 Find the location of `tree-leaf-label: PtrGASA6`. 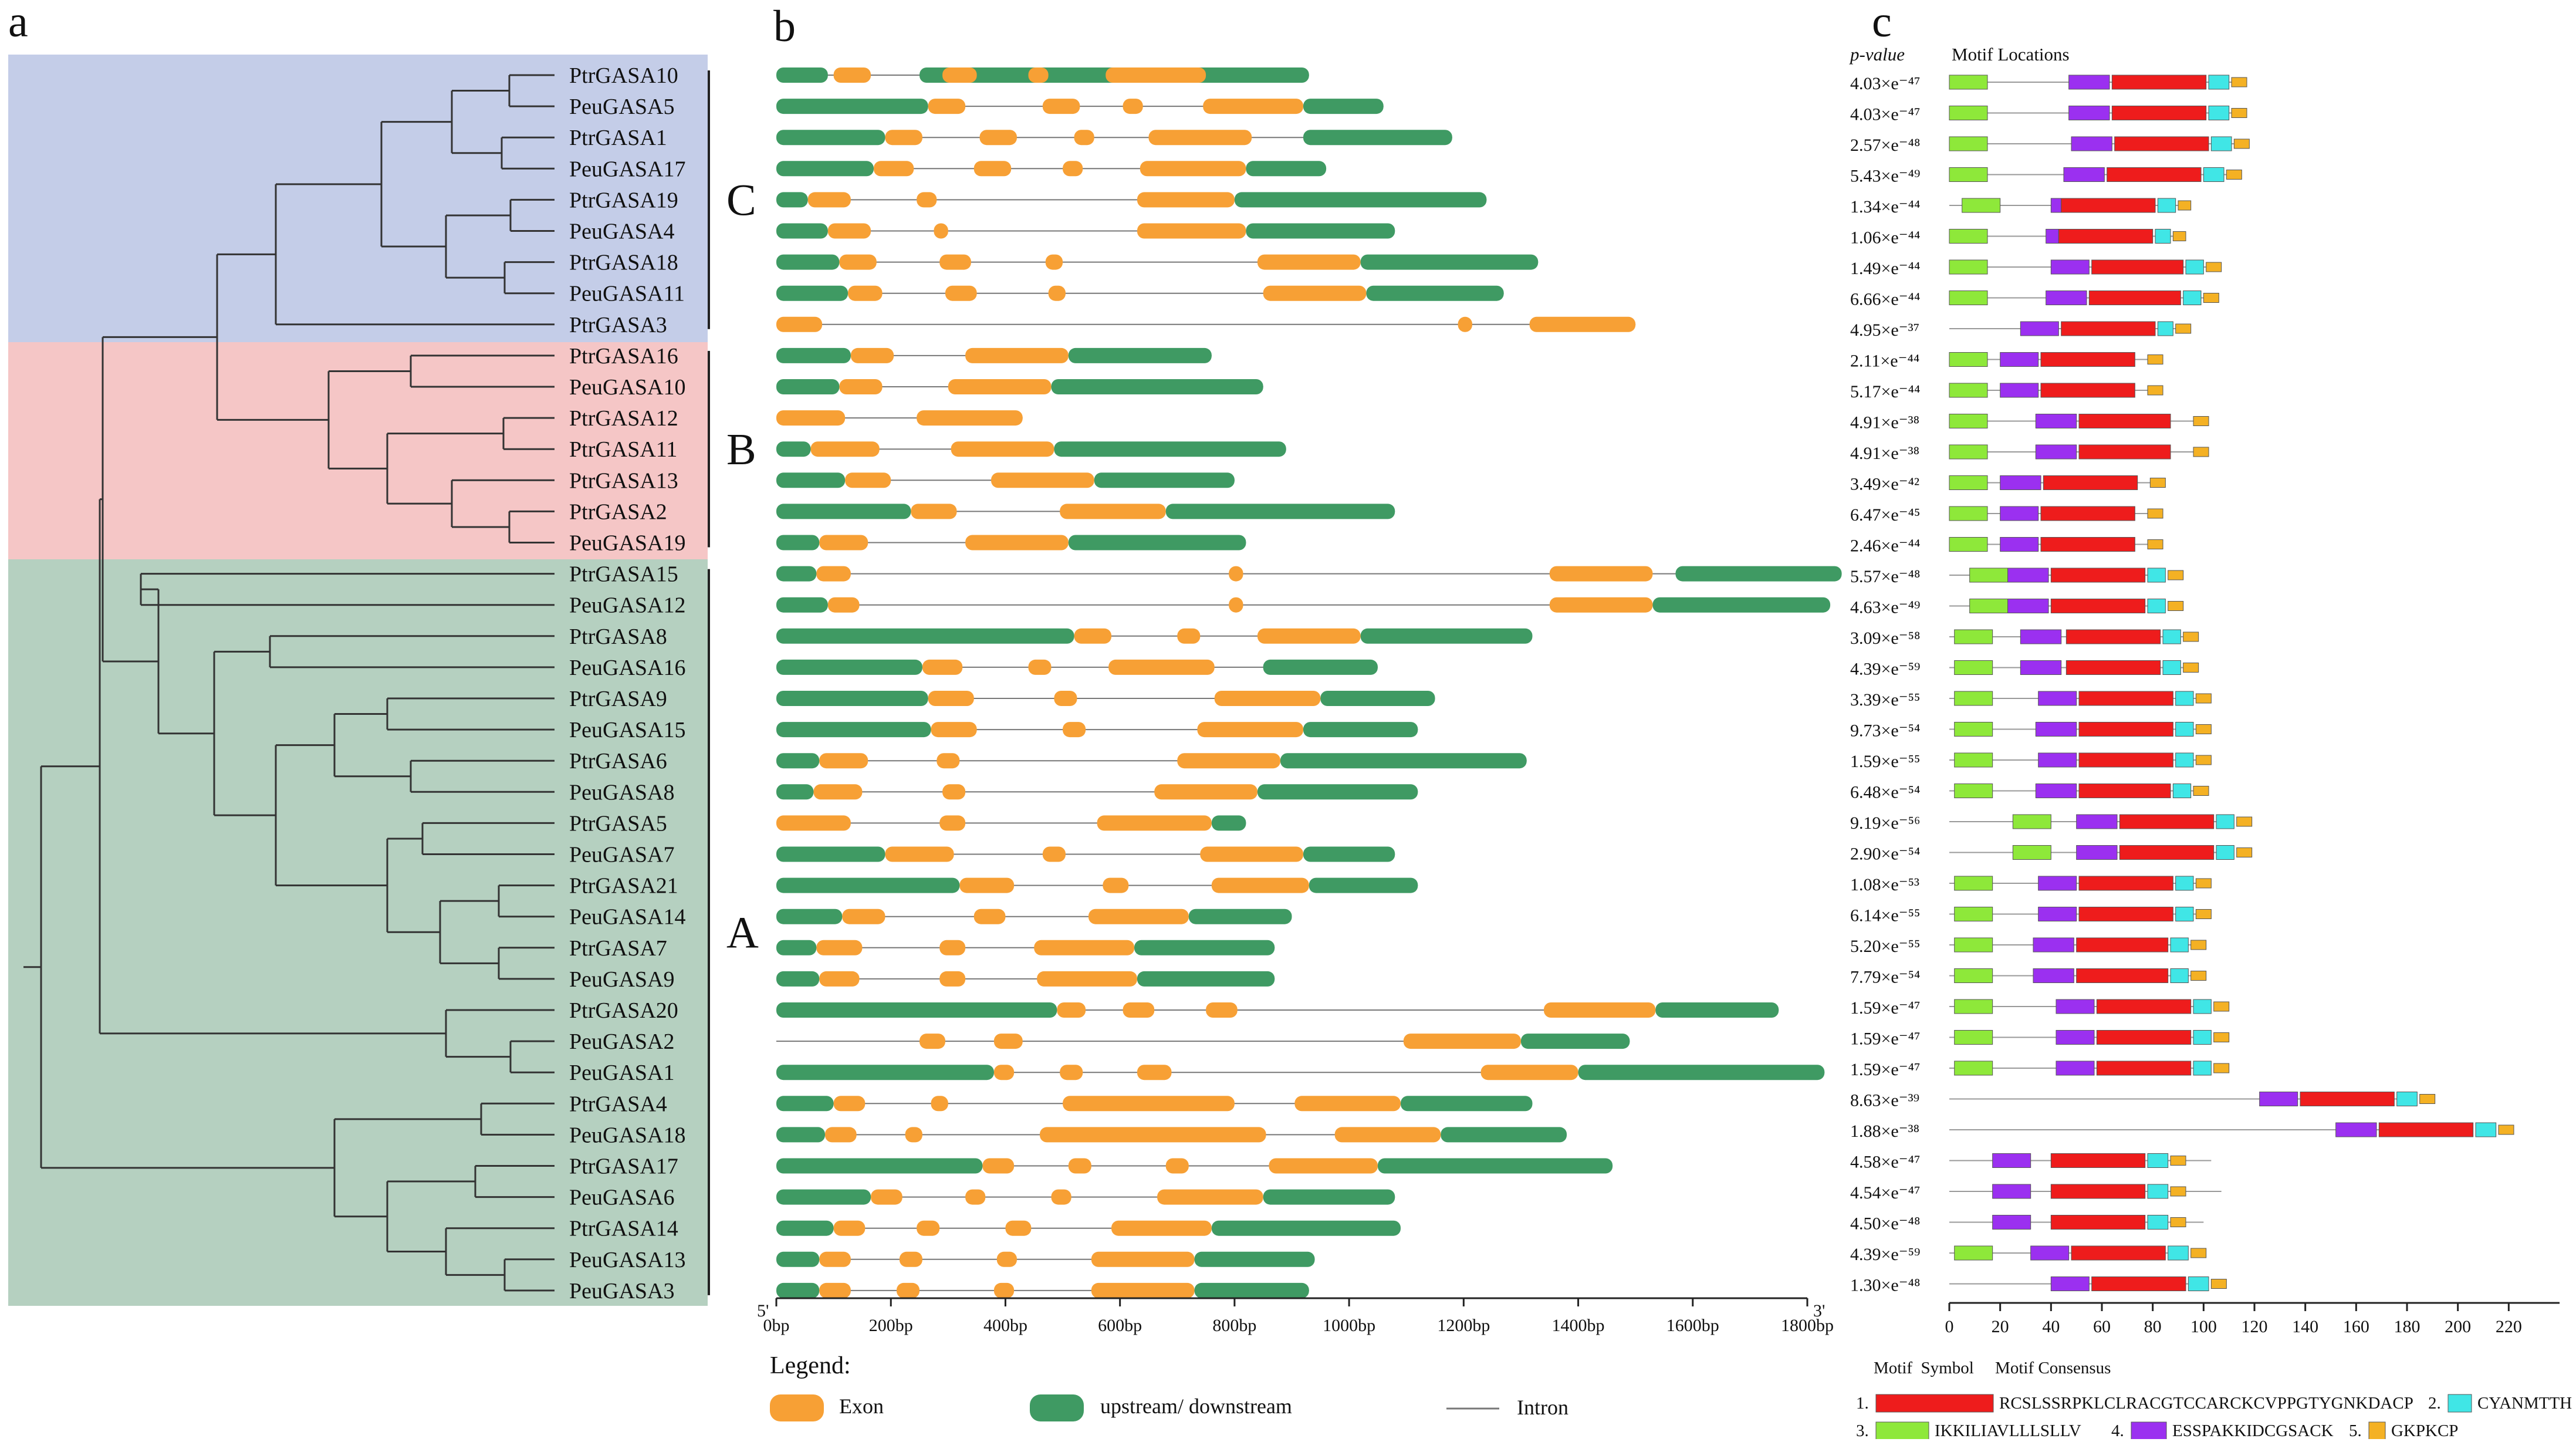

tree-leaf-label: PtrGASA6 is located at coordinates (618, 761).